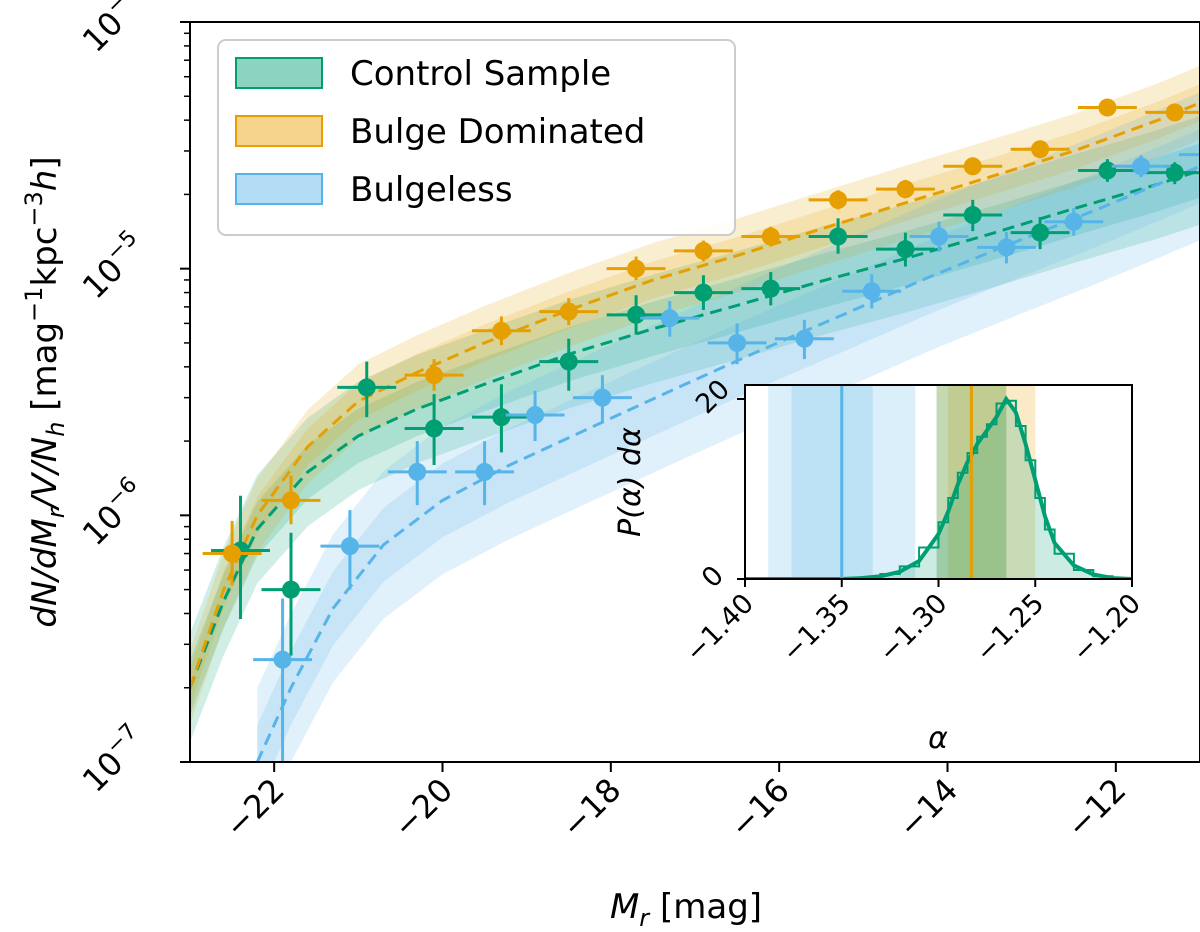  Describe the element at coordinates (476, 137) in the screenshot. I see `legend: Control Sample Bulge Dominated Bulgeless` at that location.